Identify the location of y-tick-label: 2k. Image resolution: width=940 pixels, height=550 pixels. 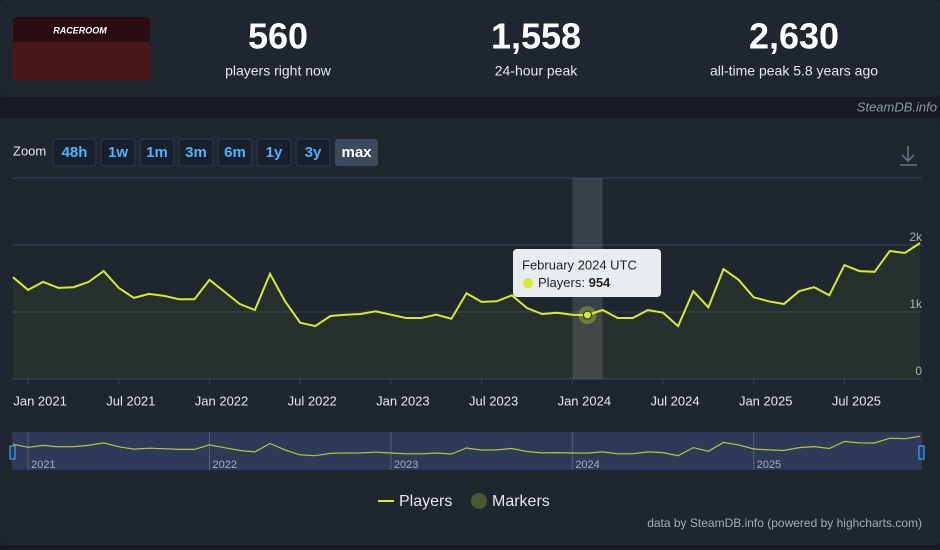
(916, 237).